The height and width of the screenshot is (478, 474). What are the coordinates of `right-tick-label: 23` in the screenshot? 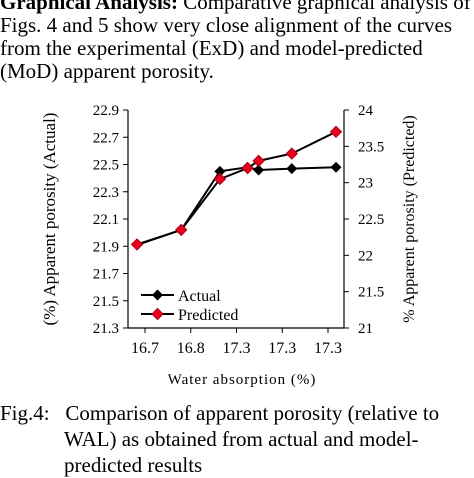 It's located at (365, 184).